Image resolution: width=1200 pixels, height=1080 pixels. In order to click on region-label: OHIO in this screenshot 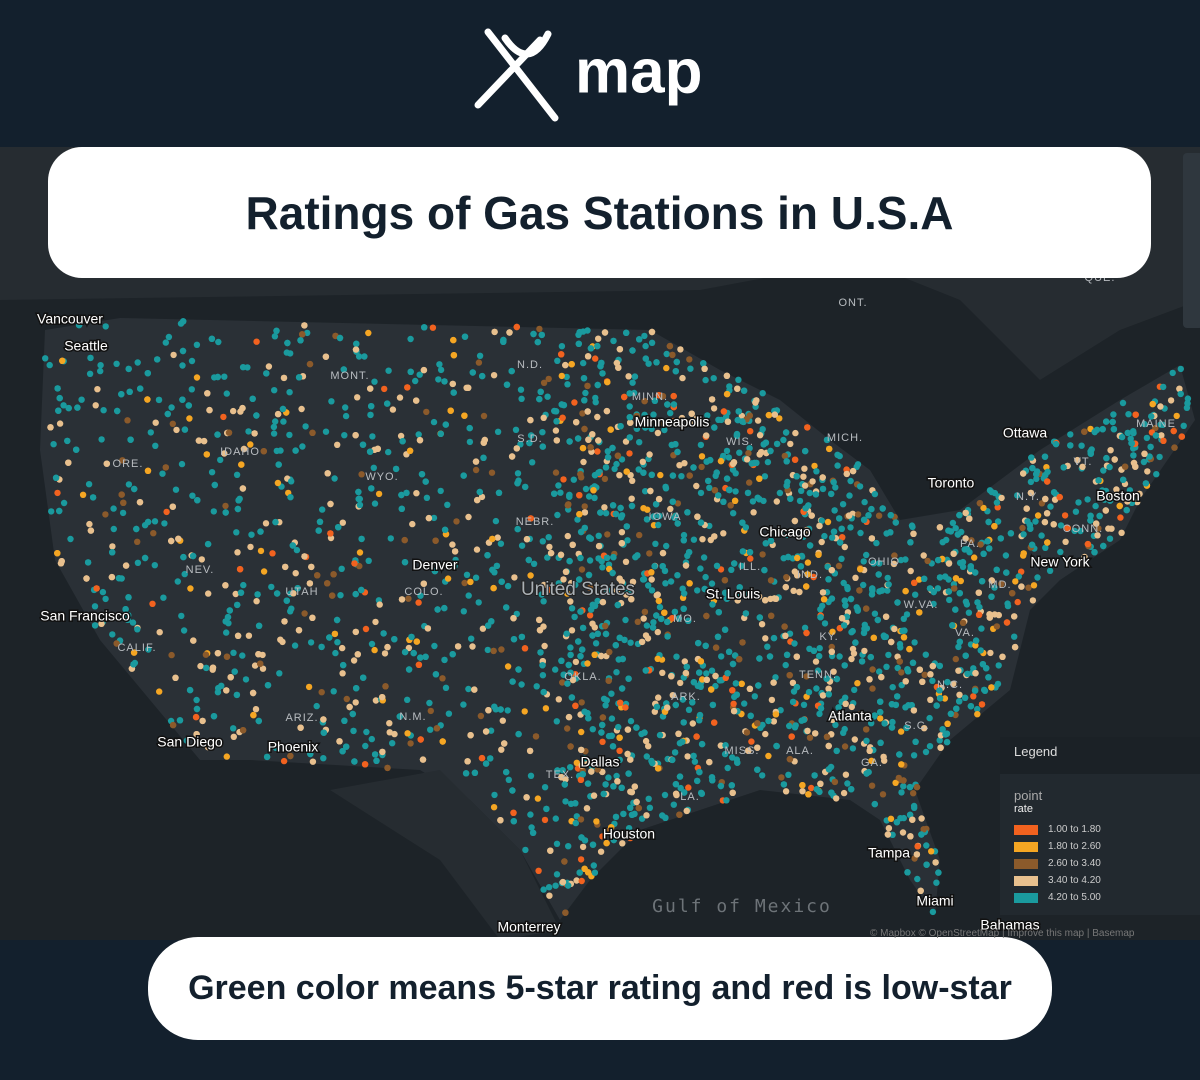, I will do `click(884, 562)`.